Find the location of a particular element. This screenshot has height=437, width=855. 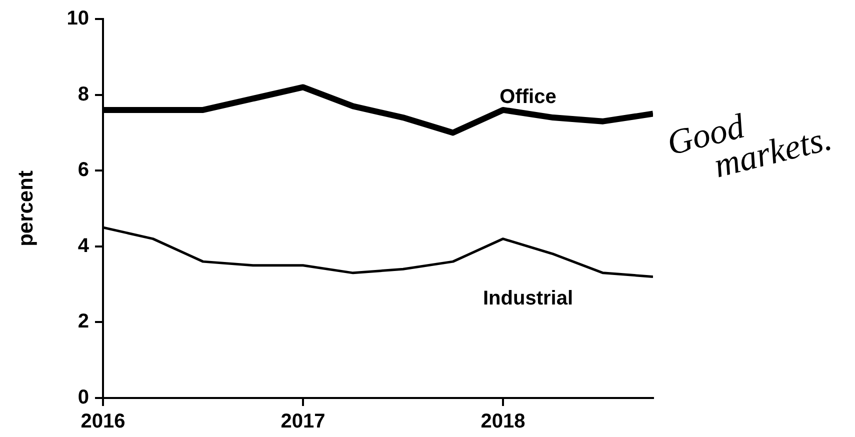

x-tick-label: 2018 is located at coordinates (503, 421).